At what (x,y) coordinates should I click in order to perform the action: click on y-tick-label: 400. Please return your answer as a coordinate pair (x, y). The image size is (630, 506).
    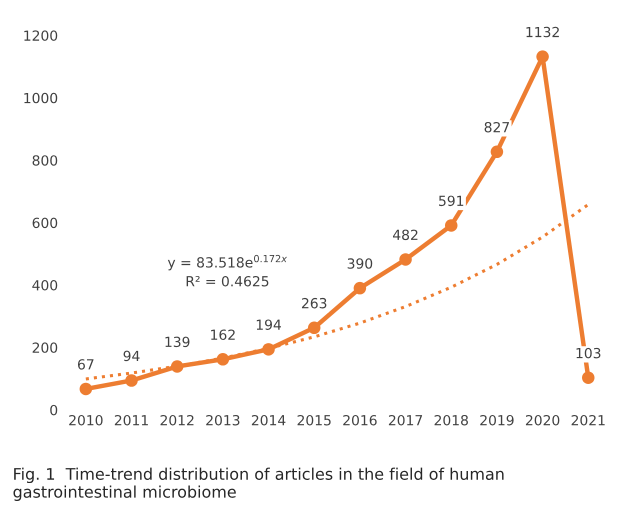
    Looking at the image, I should click on (45, 285).